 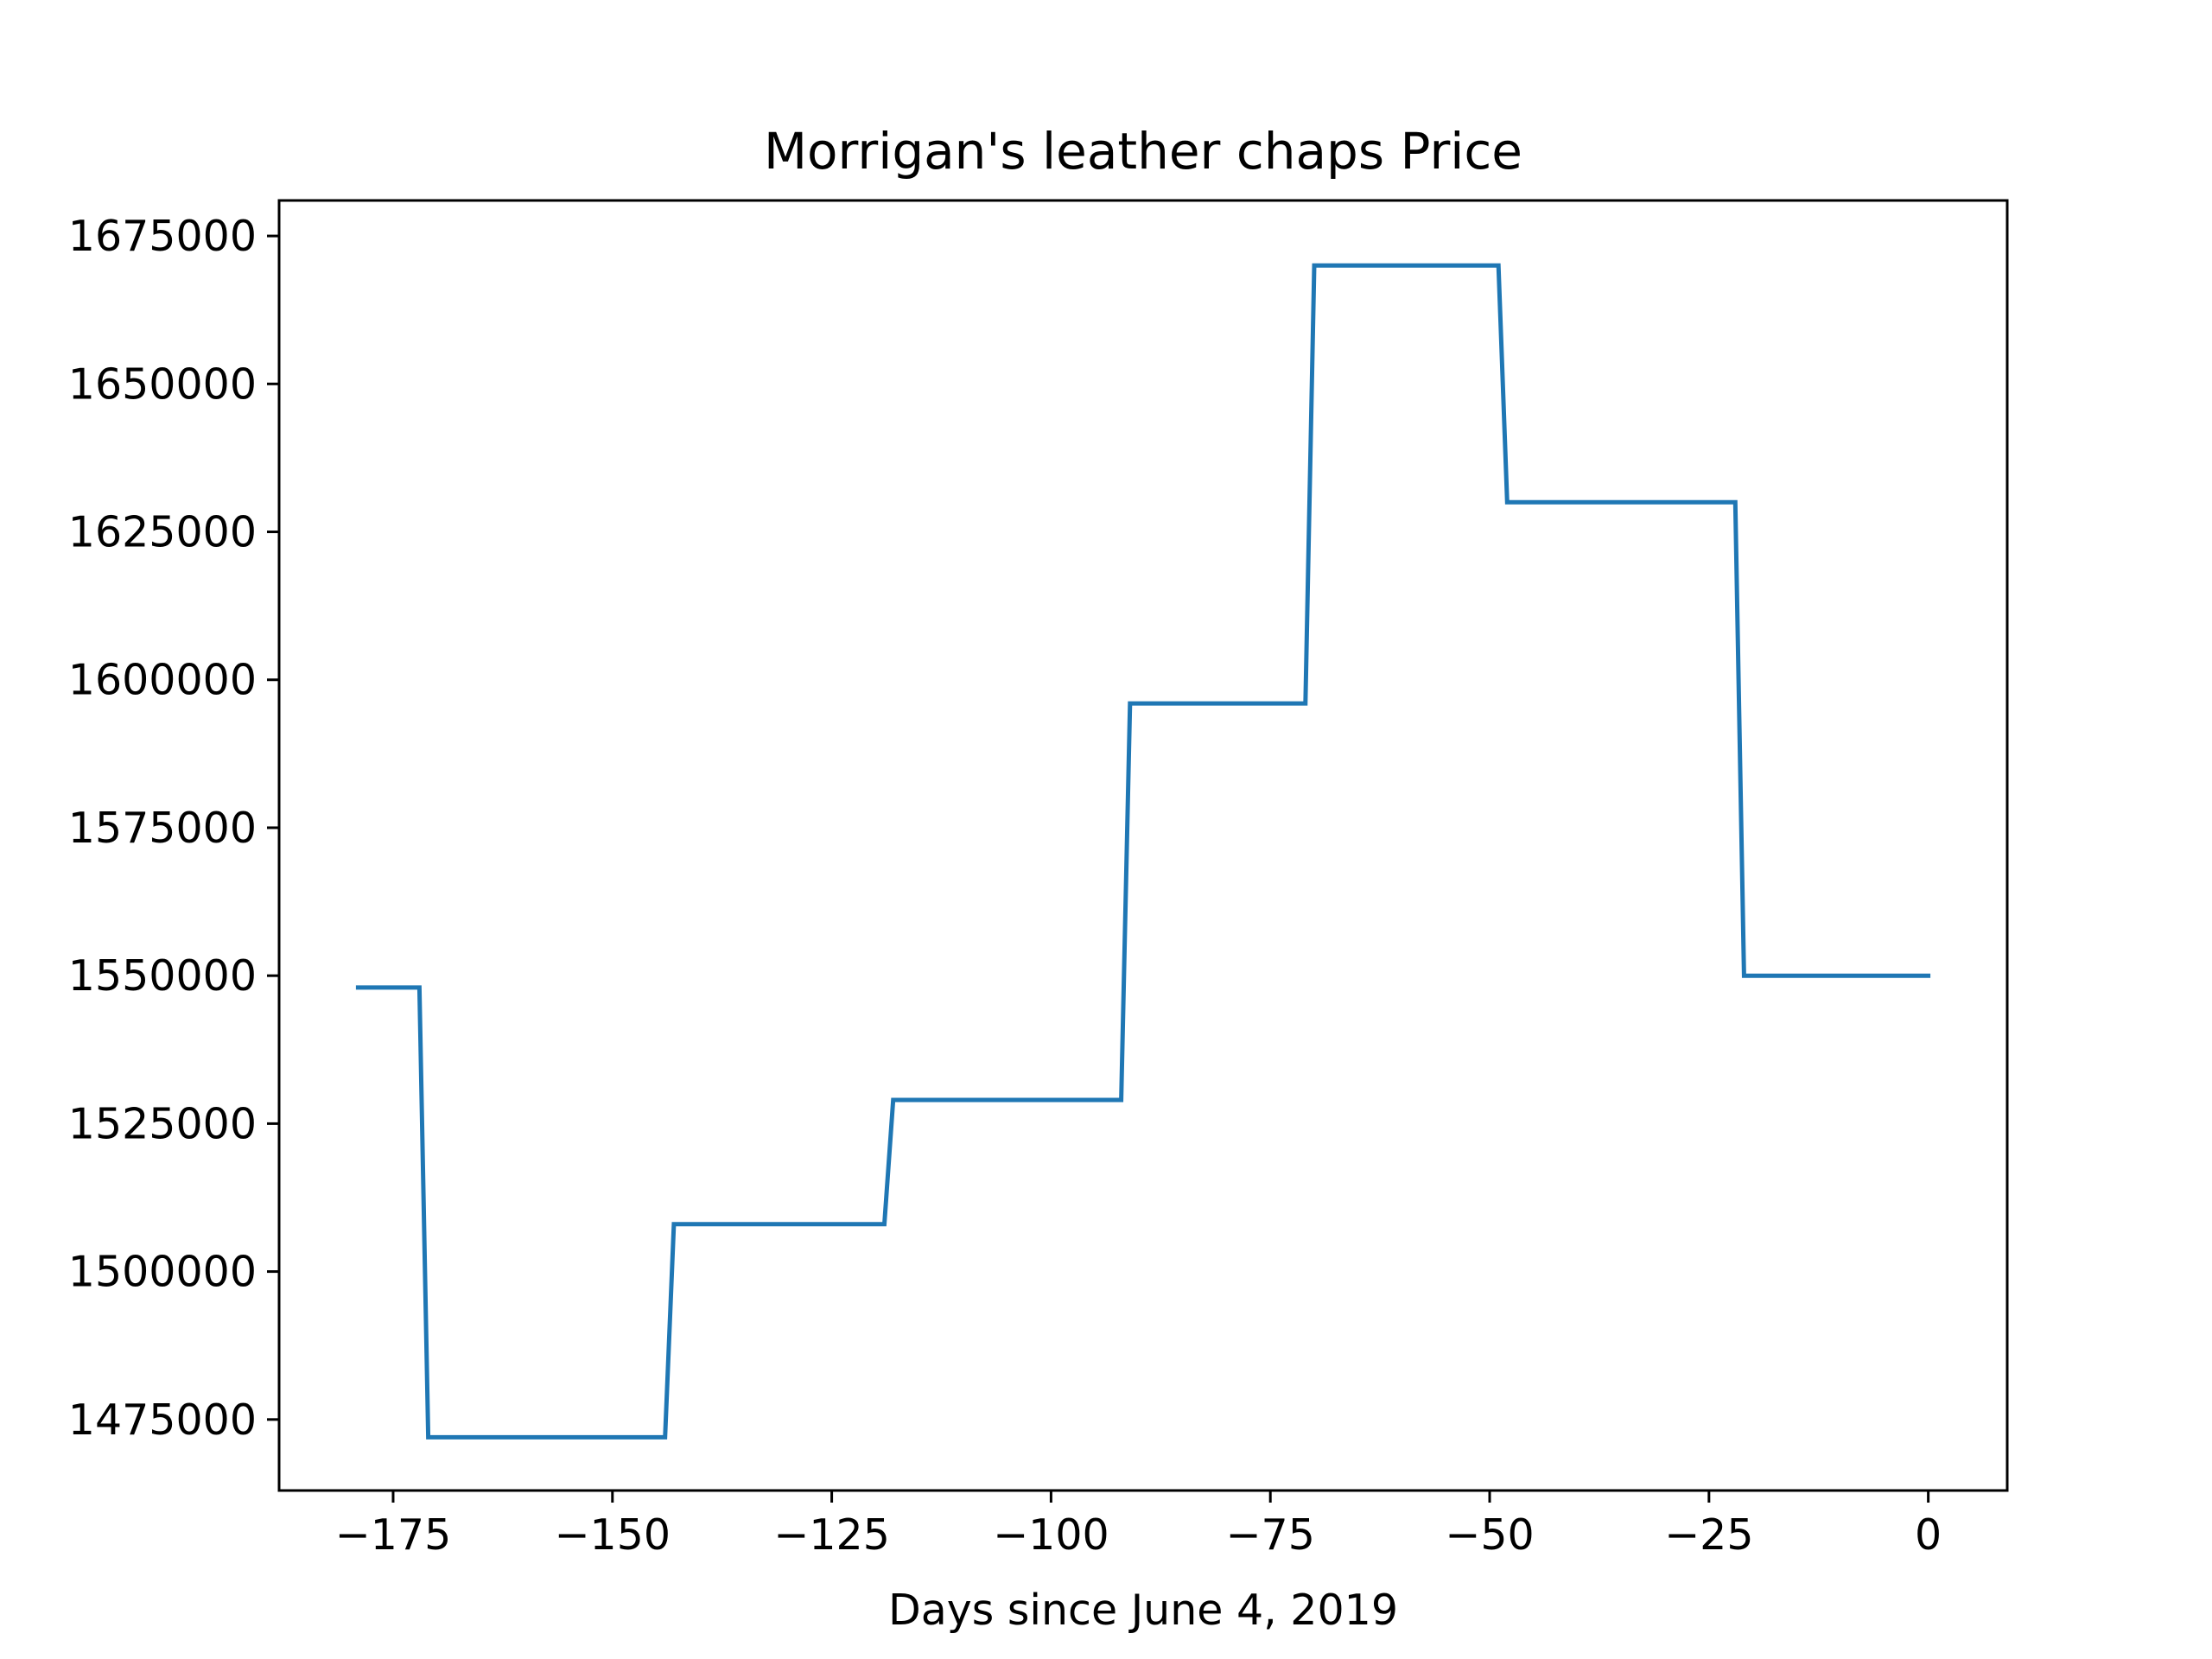 What do you see at coordinates (162, 1420) in the screenshot?
I see `y-tick-label: 1475000` at bounding box center [162, 1420].